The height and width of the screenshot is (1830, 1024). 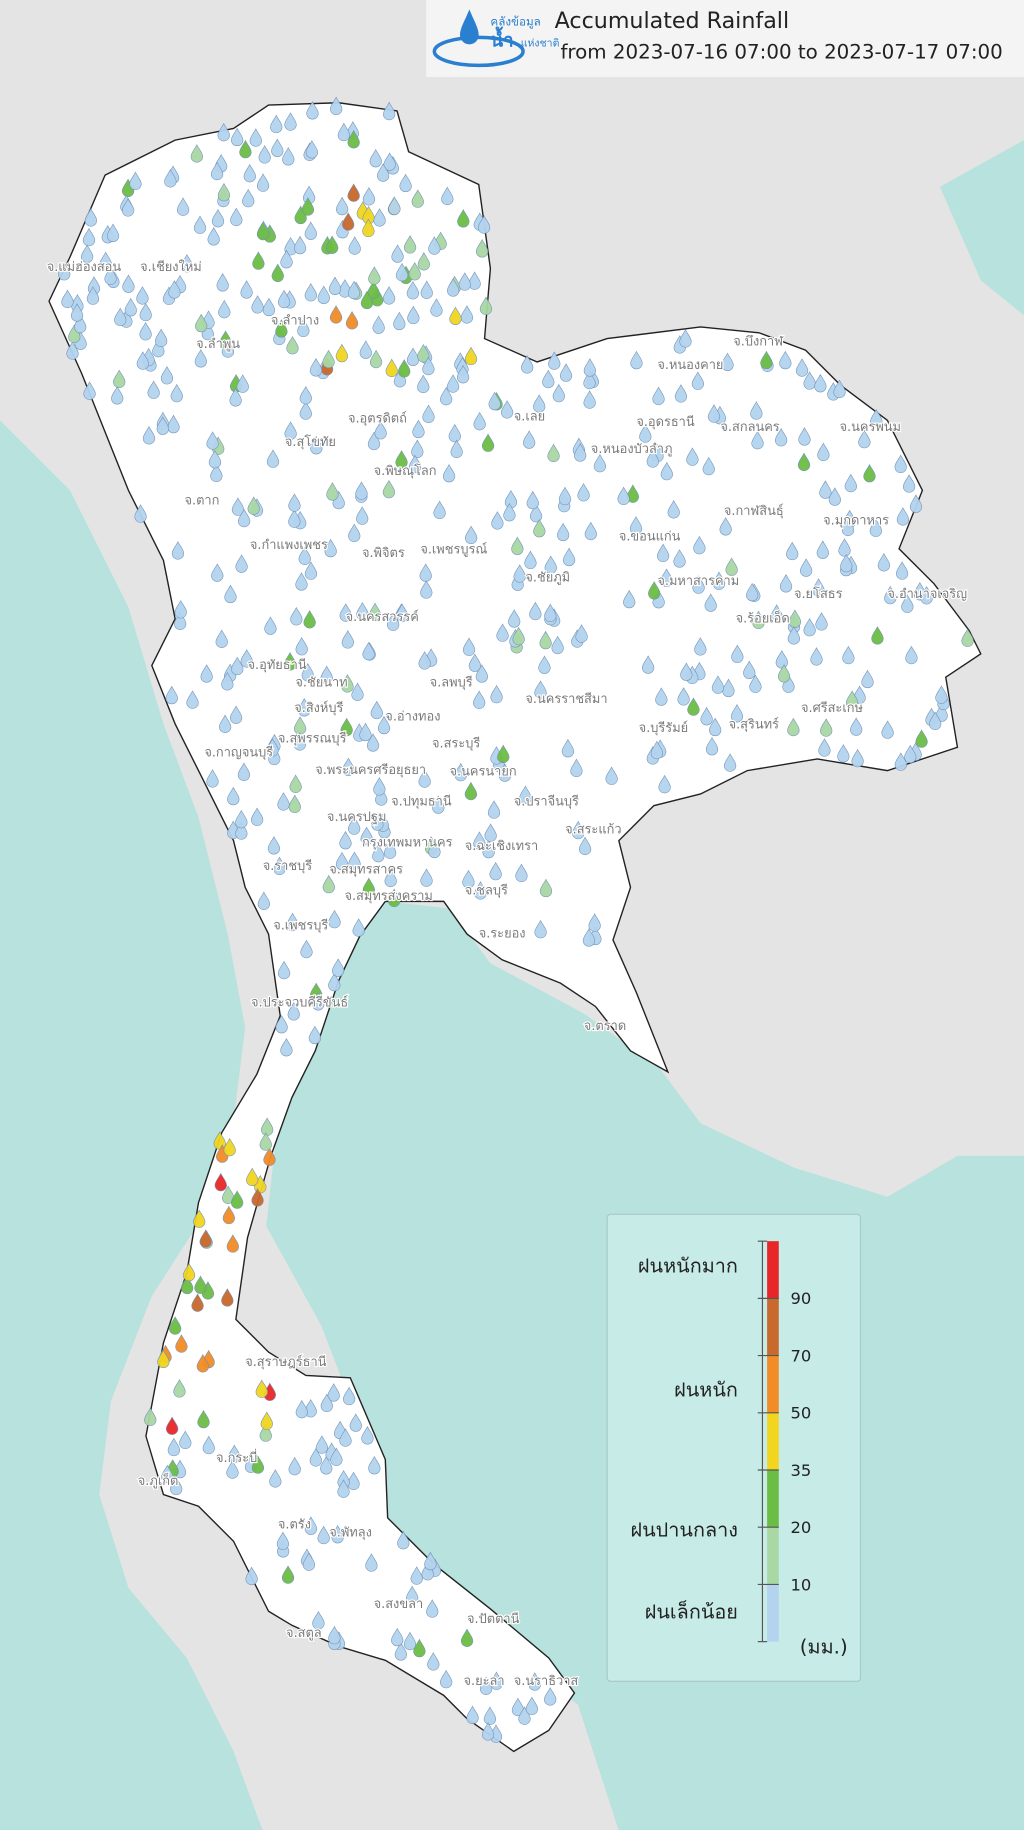 What do you see at coordinates (824, 1646) in the screenshot?
I see `legend-unit: (มม.)` at bounding box center [824, 1646].